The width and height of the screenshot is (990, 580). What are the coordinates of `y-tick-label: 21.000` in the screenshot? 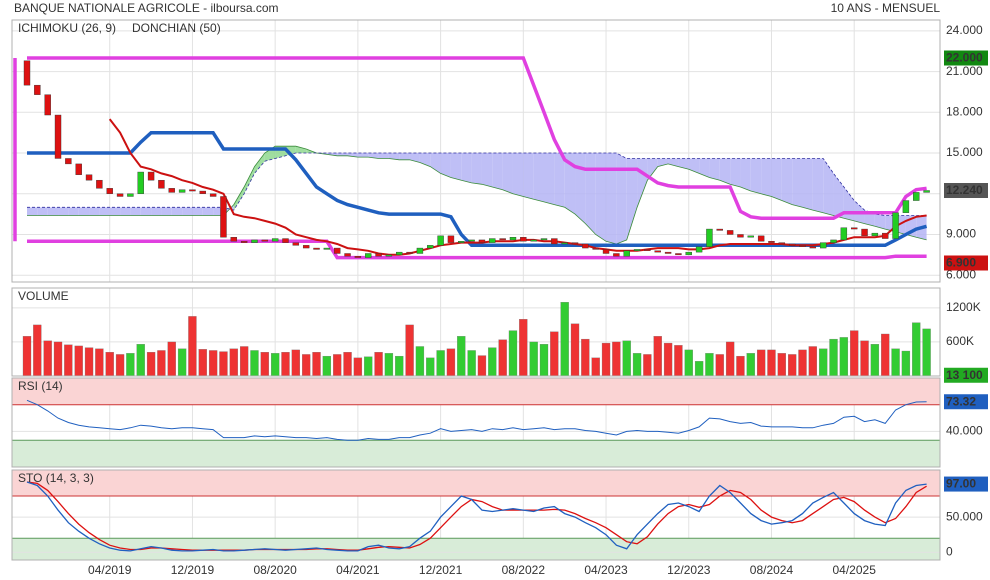 It's located at (964, 71).